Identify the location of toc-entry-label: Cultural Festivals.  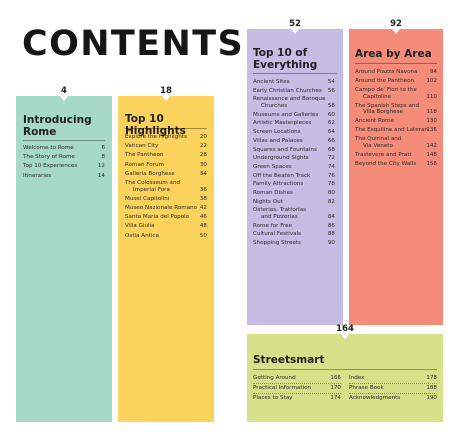
(277, 234).